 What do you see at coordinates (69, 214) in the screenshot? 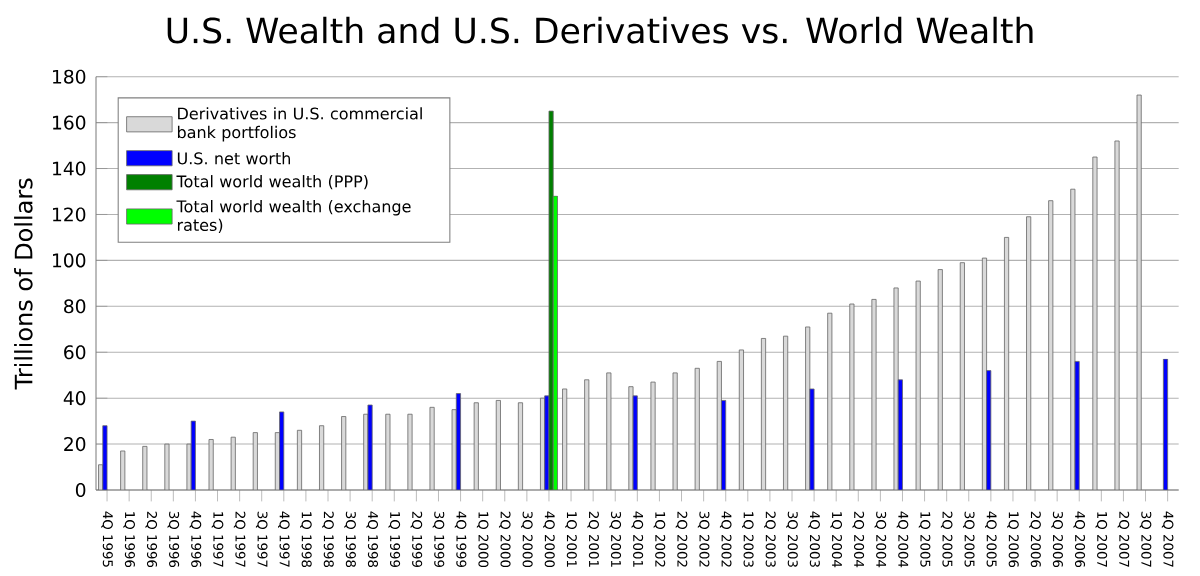
I see `y-tick-label: 120` at bounding box center [69, 214].